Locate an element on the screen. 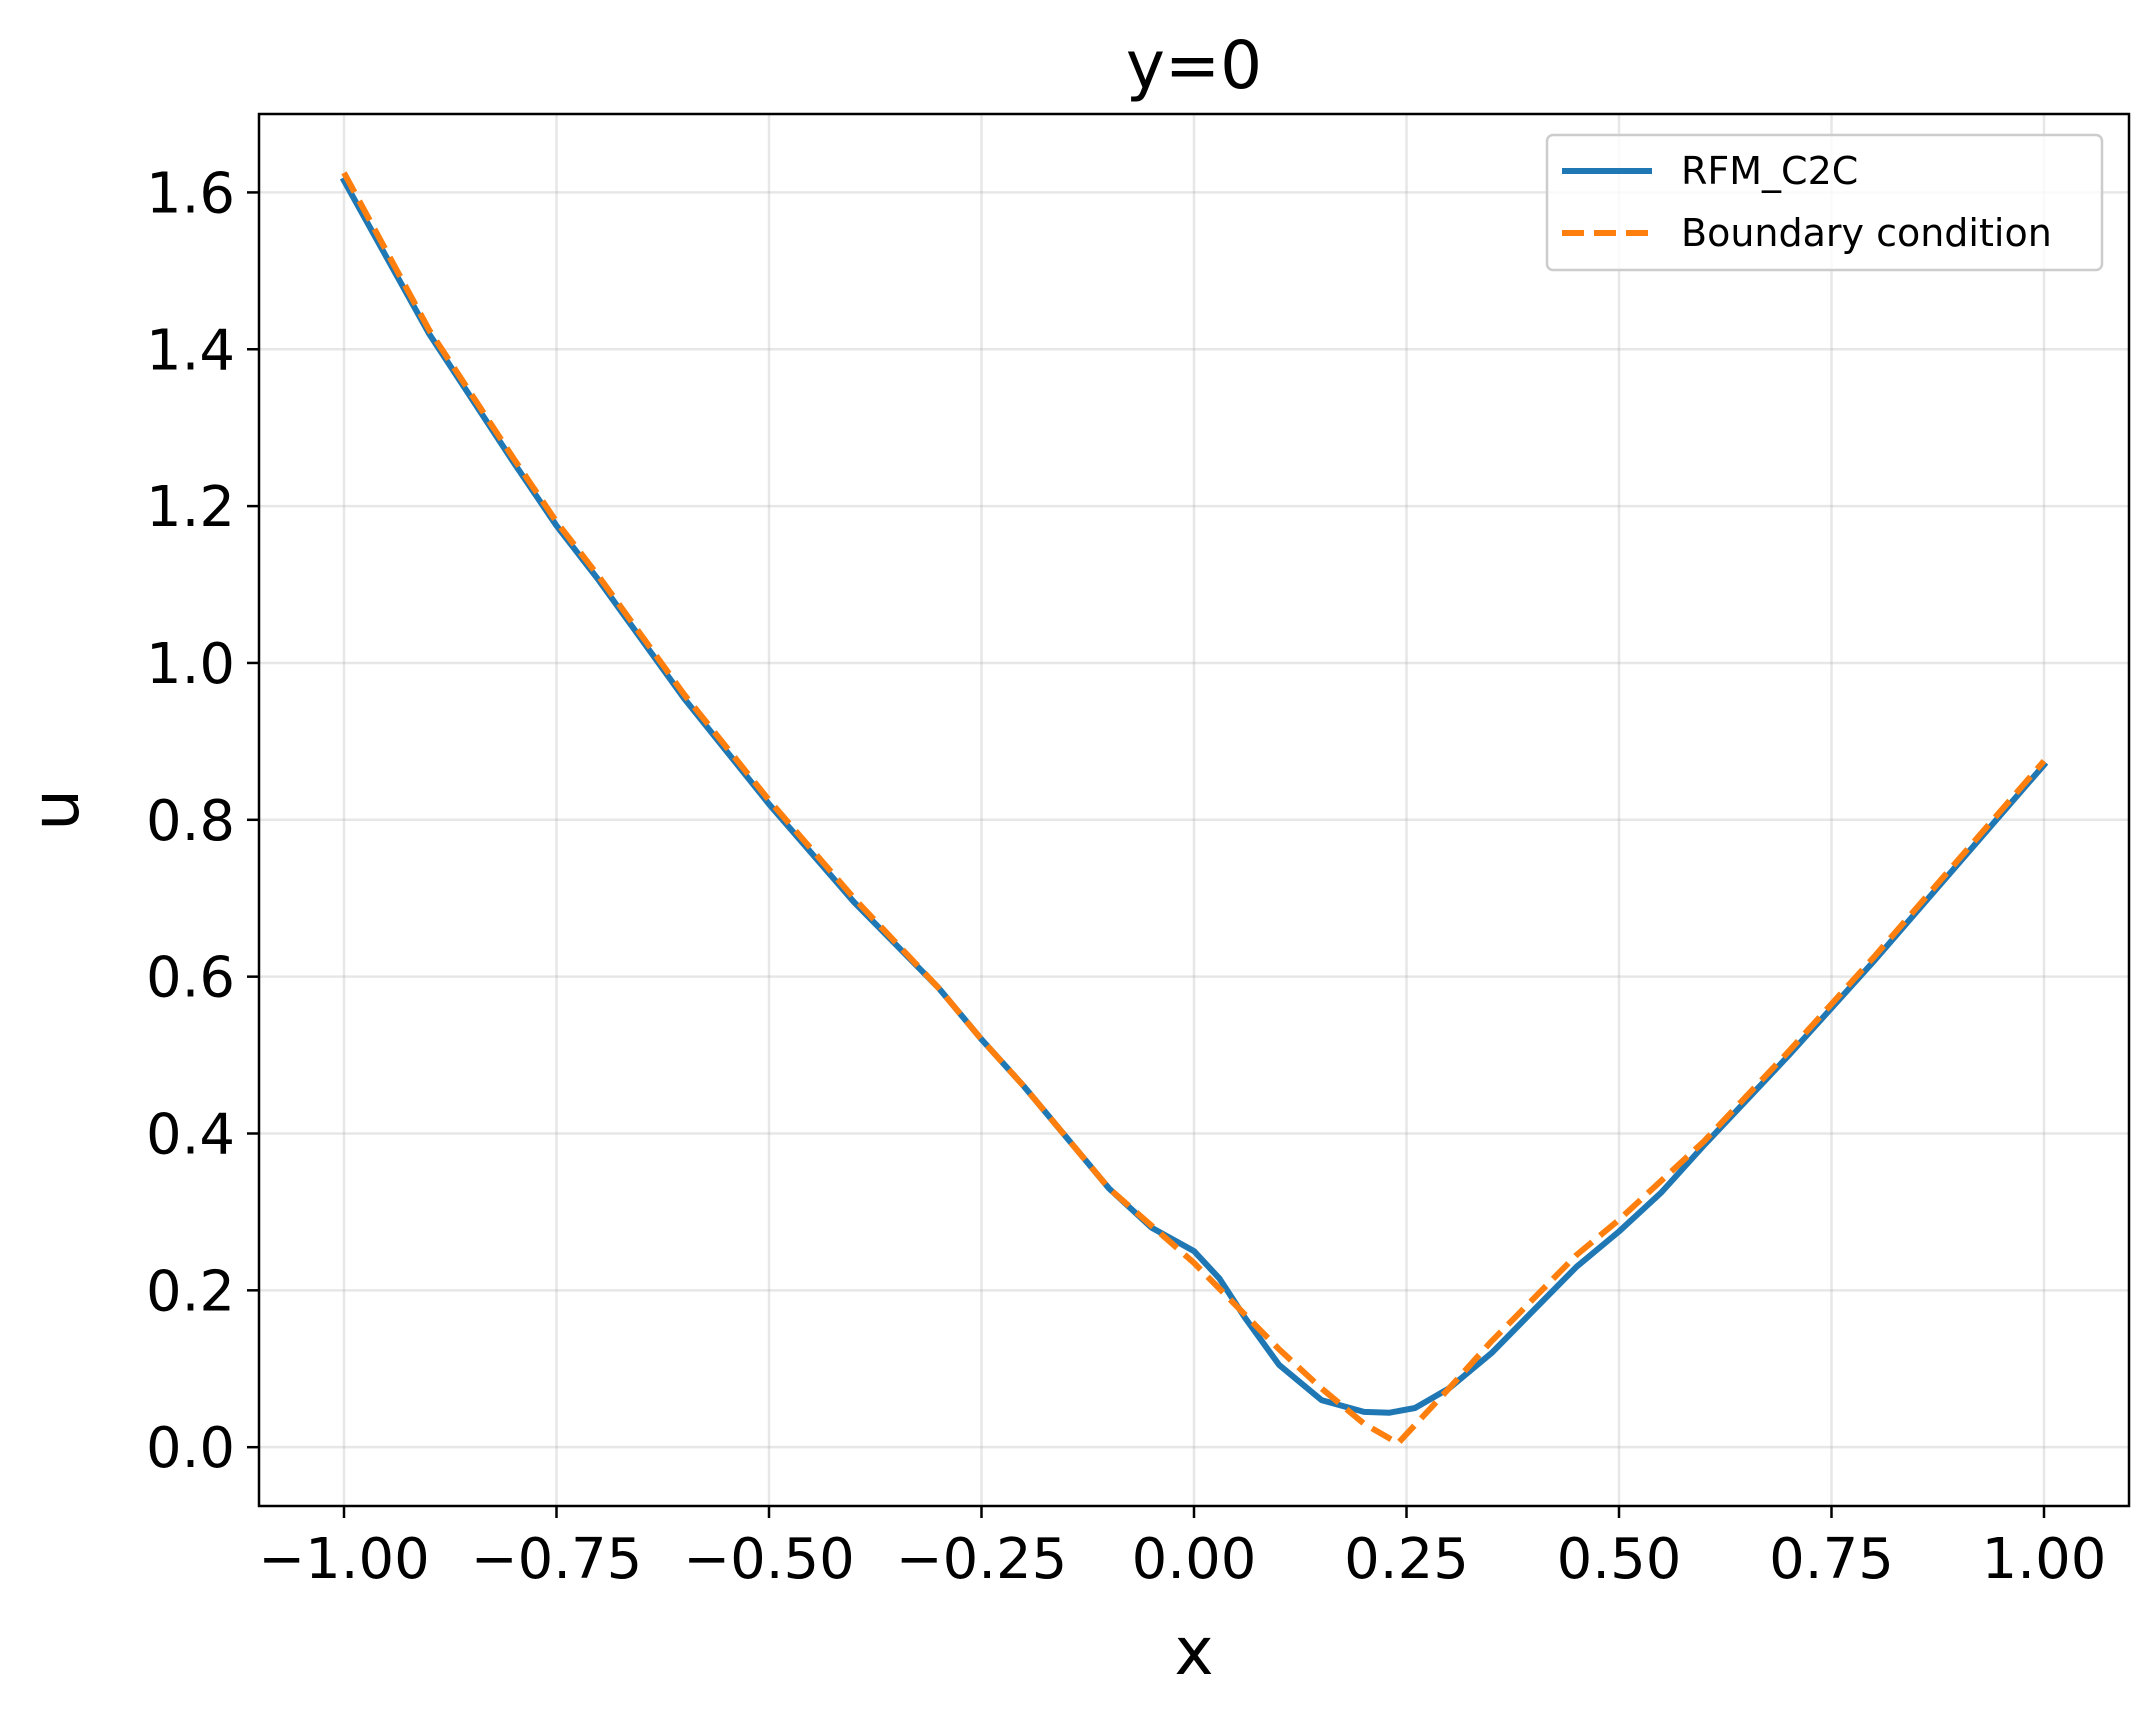  x-tick-label: 0.25 is located at coordinates (1406, 1559).